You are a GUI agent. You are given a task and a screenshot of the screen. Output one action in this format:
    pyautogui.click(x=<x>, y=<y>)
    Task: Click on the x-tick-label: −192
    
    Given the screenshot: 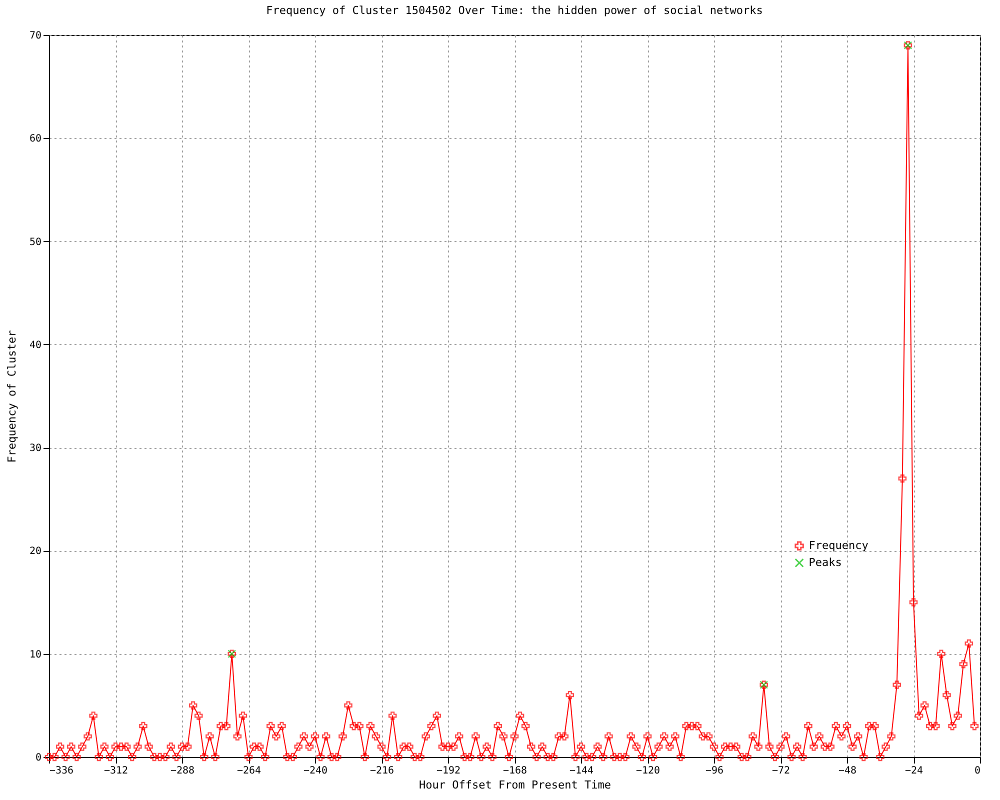 What is the action you would take?
    pyautogui.click(x=448, y=771)
    